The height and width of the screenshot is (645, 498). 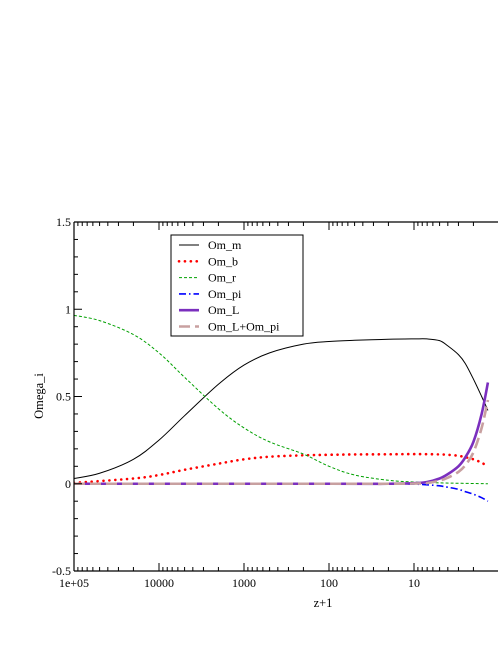 What do you see at coordinates (63, 397) in the screenshot?
I see `y-tick-label: 0.5` at bounding box center [63, 397].